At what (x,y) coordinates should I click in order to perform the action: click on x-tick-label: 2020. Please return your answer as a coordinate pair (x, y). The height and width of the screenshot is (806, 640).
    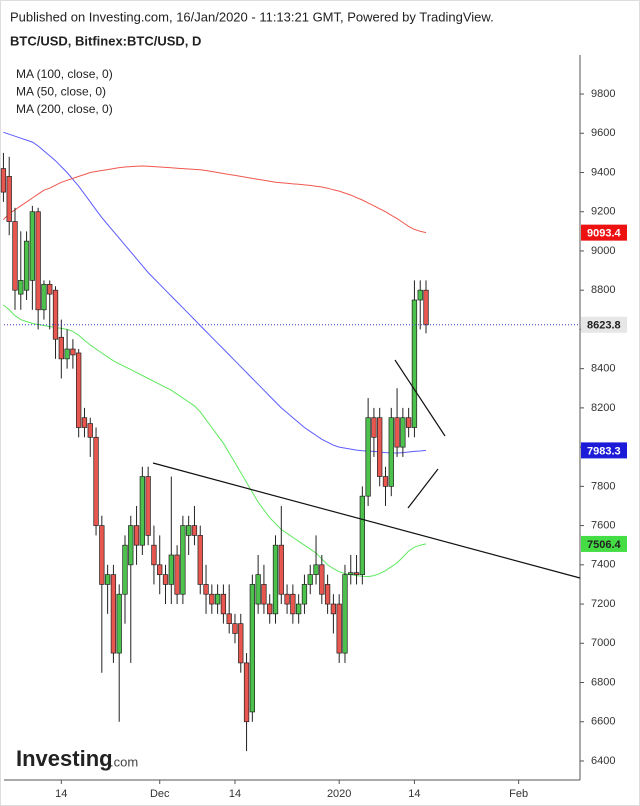
    Looking at the image, I should click on (339, 794).